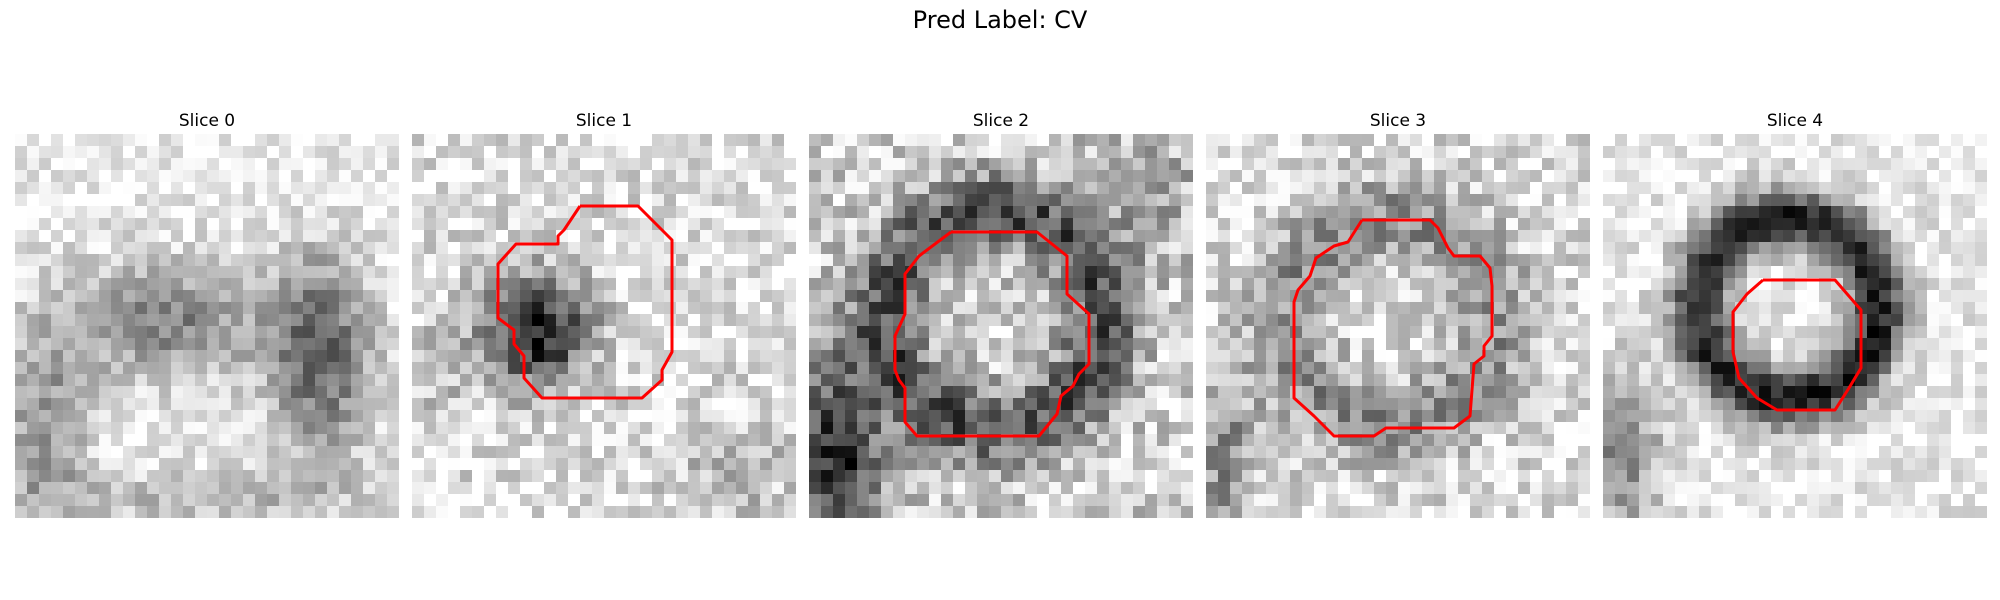 This screenshot has height=600, width=2000. What do you see at coordinates (604, 313) in the screenshot?
I see `slice-panel-1: Slice 1` at bounding box center [604, 313].